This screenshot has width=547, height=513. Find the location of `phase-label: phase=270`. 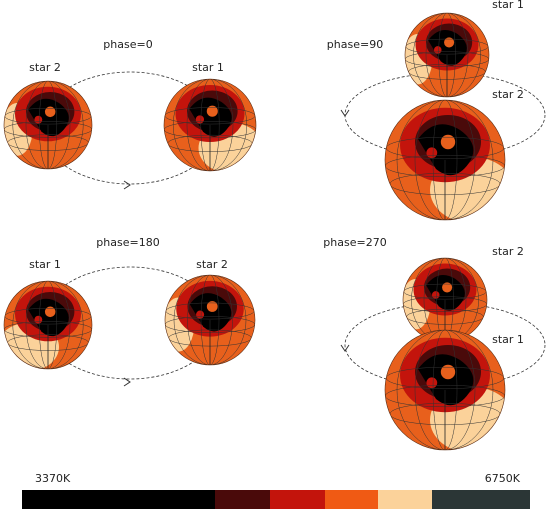

phase-label: phase=270 is located at coordinates (354, 242).